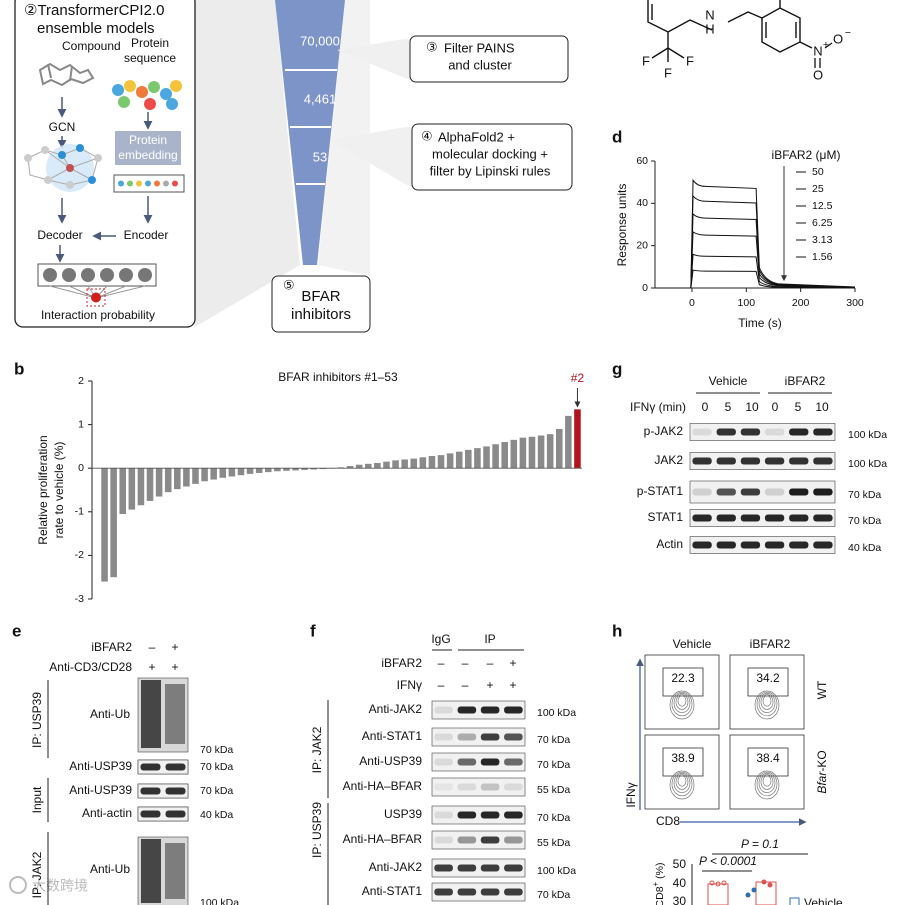 The width and height of the screenshot is (904, 905). Describe the element at coordinates (81, 381) in the screenshot. I see `y-tick-label: 2` at that location.